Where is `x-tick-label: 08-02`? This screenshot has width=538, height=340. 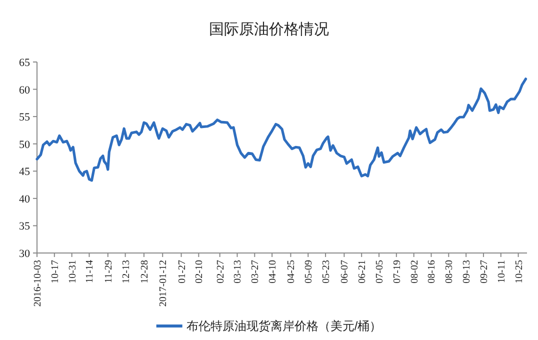 x-tick-label: 08-02 is located at coordinates (414, 272).